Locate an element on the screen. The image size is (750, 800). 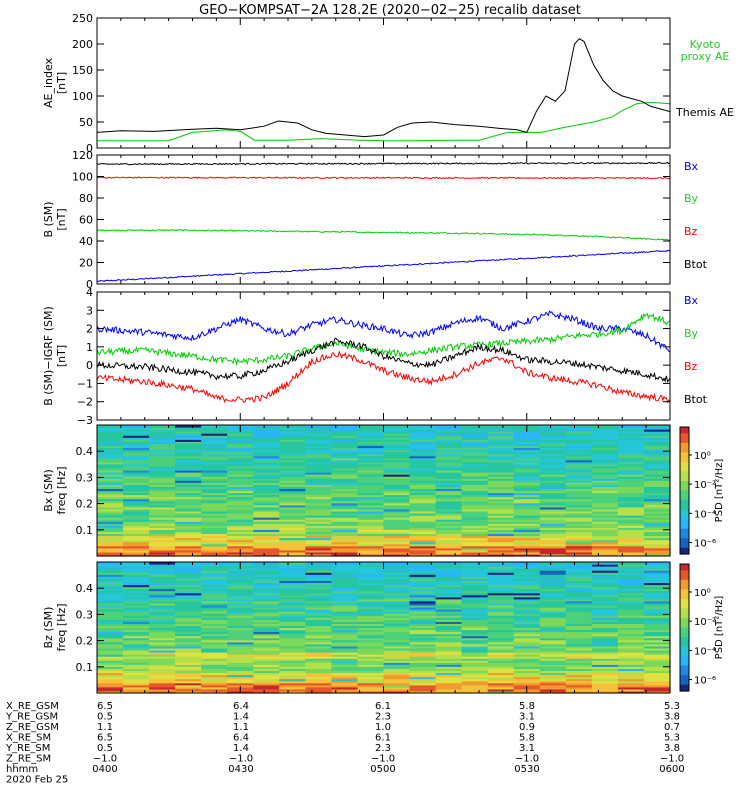
ae-ylabel: AE_index is located at coordinates (48, 82).